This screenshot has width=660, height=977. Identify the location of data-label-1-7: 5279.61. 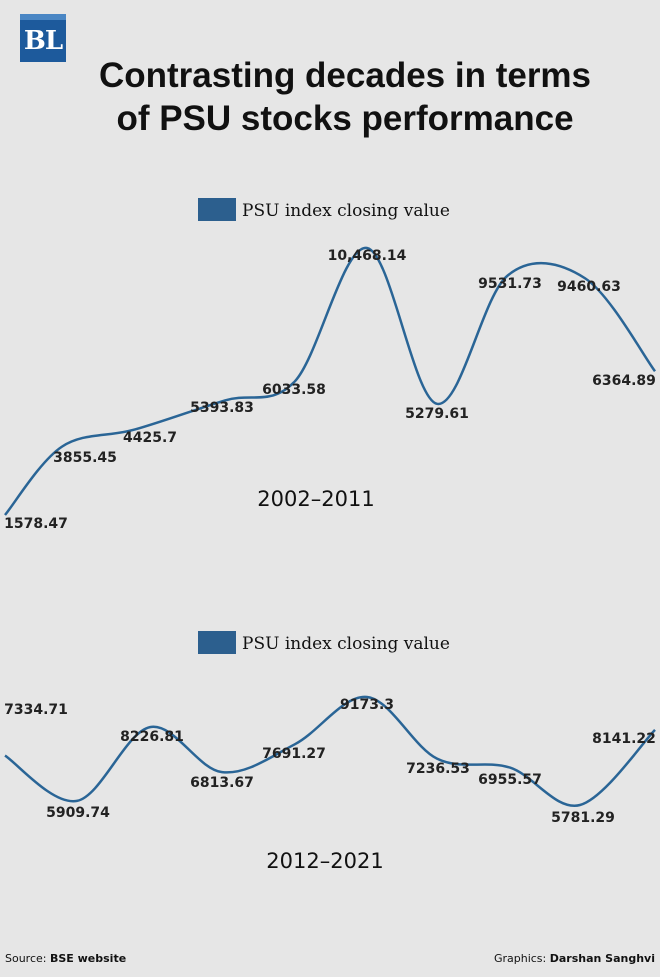
(437, 414).